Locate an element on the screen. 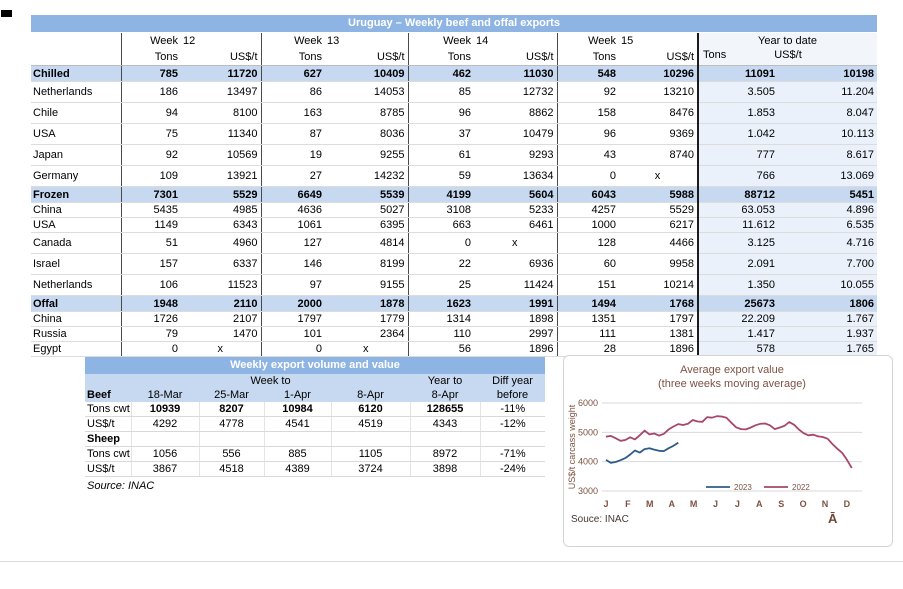 Image resolution: width=903 pixels, height=589 pixels. row-label: US$/t is located at coordinates (108, 469).